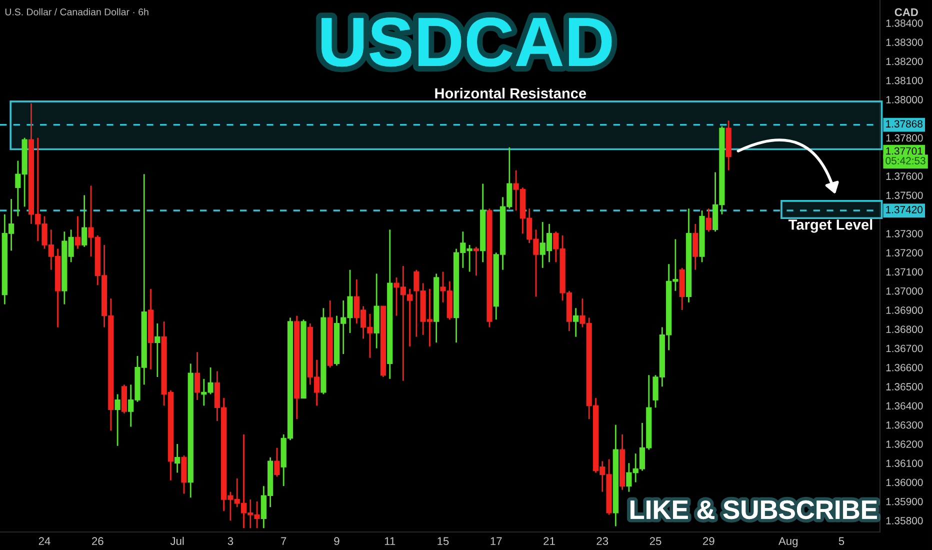  Describe the element at coordinates (906, 12) in the screenshot. I see `y-axis-title: CAD` at that location.